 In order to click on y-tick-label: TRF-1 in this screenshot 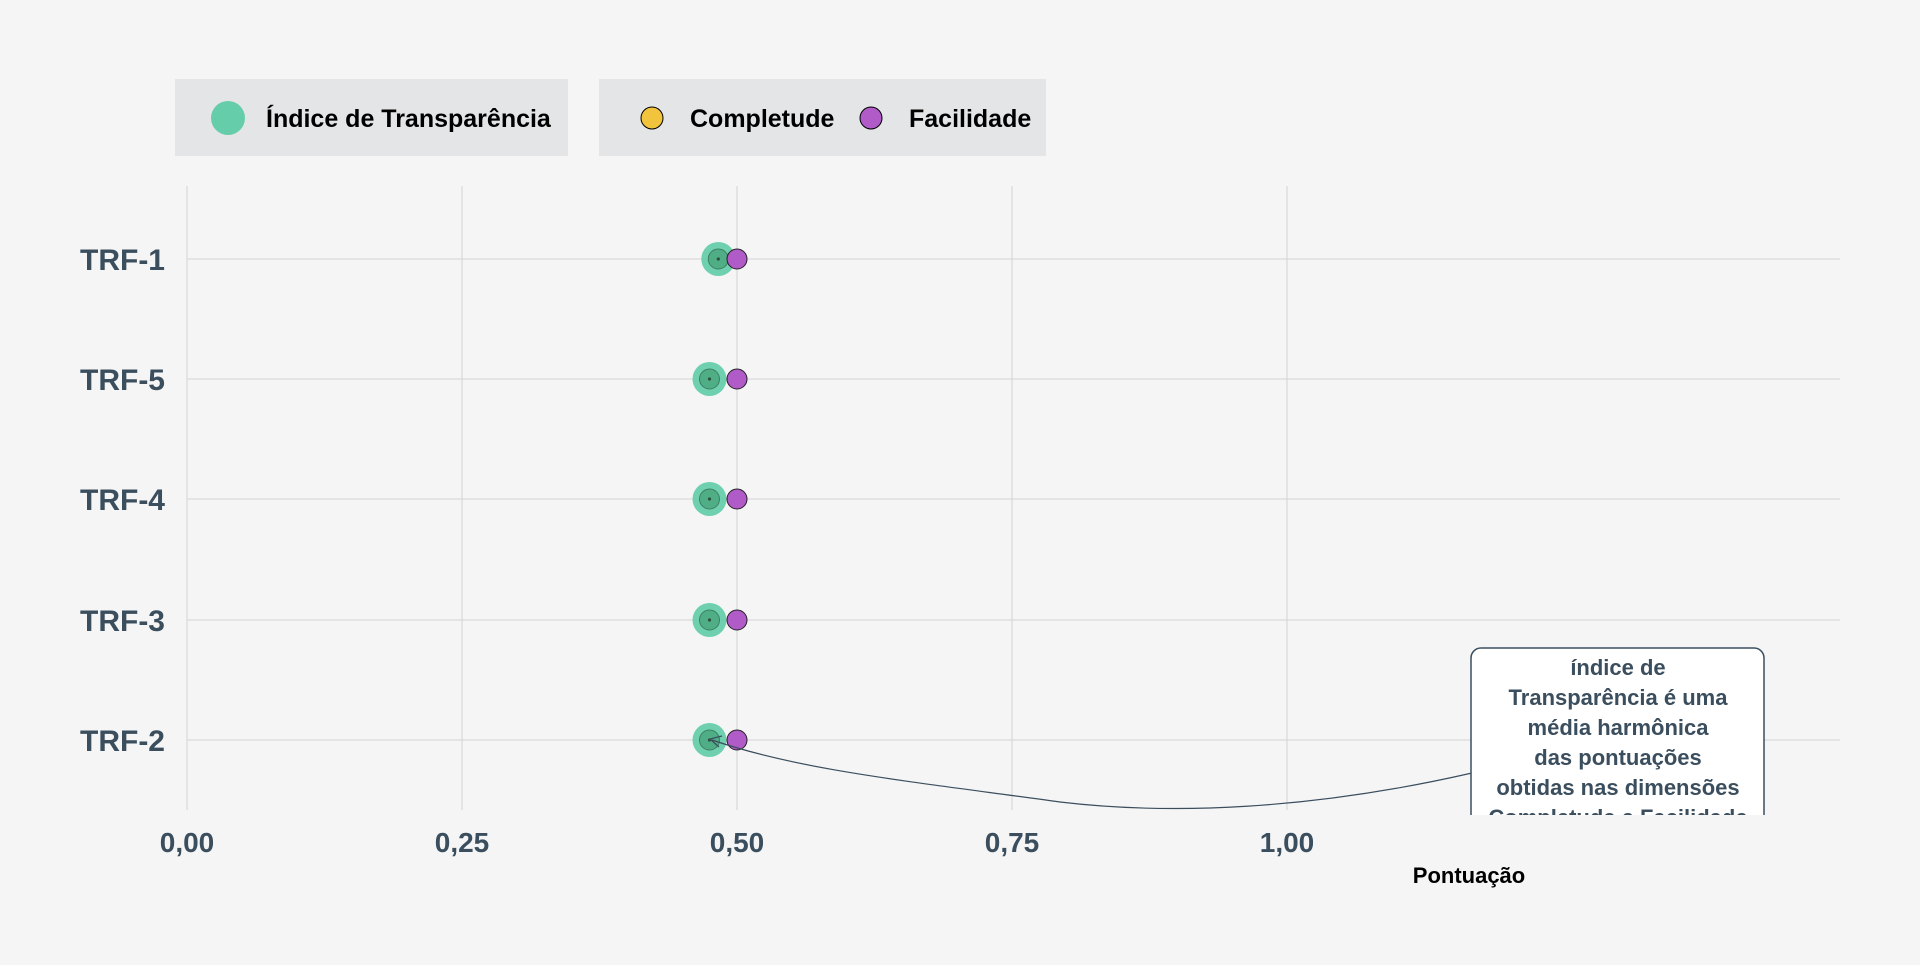, I will do `click(122, 260)`.